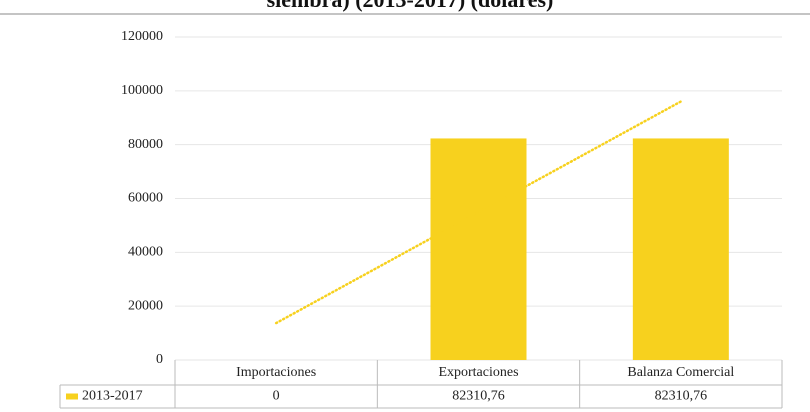 The width and height of the screenshot is (810, 412). Describe the element at coordinates (276, 396) in the screenshot. I see `table-value: 0` at that location.